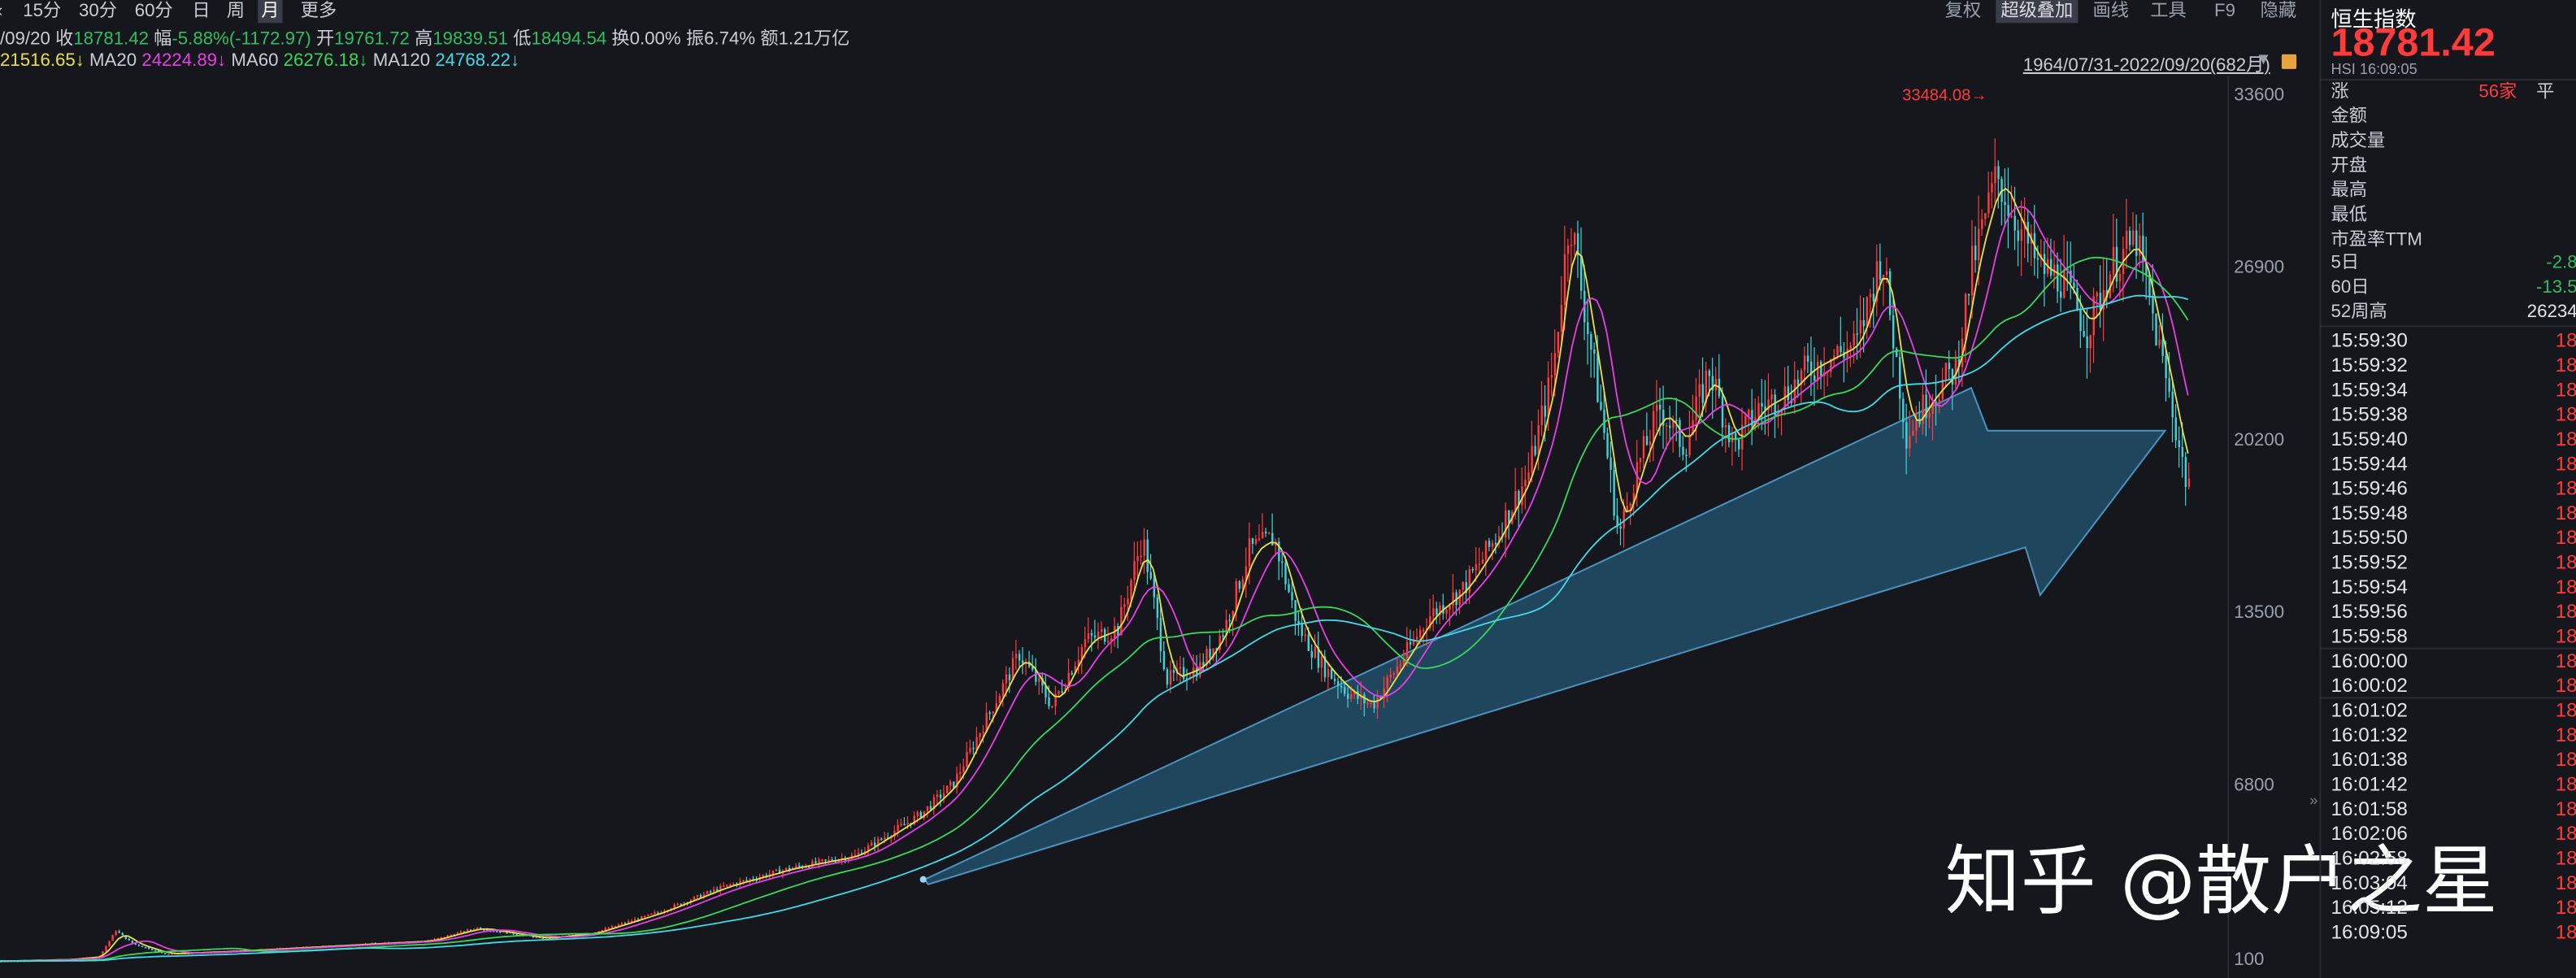 This screenshot has width=2576, height=978. Describe the element at coordinates (2369, 512) in the screenshot. I see `tick-time: 15:59:48` at that location.